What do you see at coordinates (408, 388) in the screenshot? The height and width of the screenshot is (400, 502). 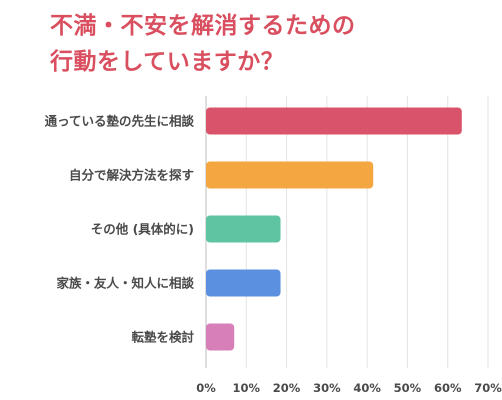 I see `x-tick-label: 50%` at bounding box center [408, 388].